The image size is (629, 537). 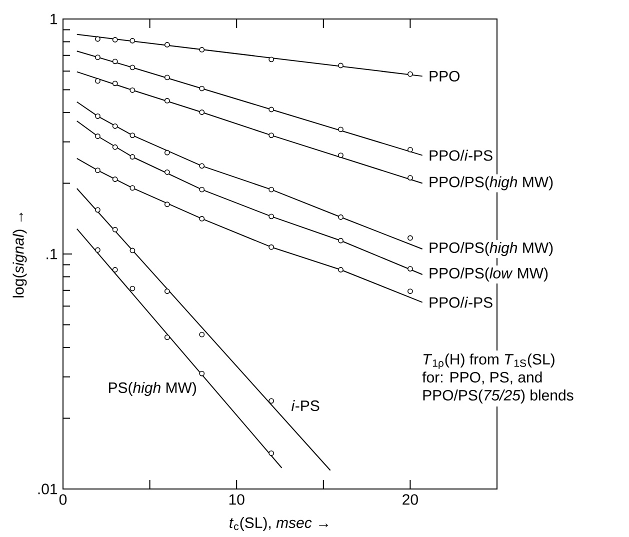 What do you see at coordinates (152, 389) in the screenshot?
I see `series-label: PS(high MW)` at bounding box center [152, 389].